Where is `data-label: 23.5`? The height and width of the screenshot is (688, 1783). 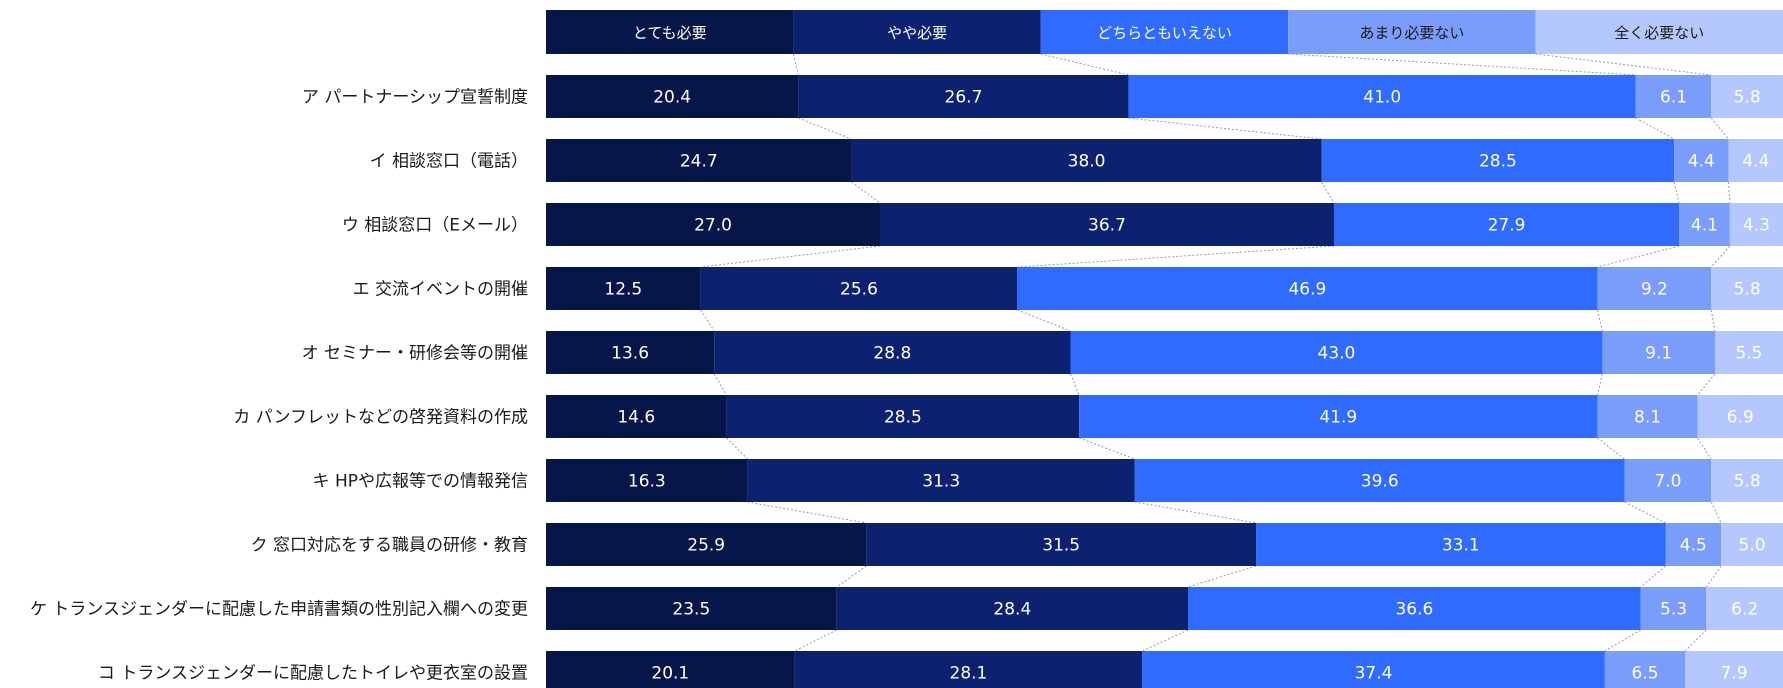 data-label: 23.5 is located at coordinates (691, 610).